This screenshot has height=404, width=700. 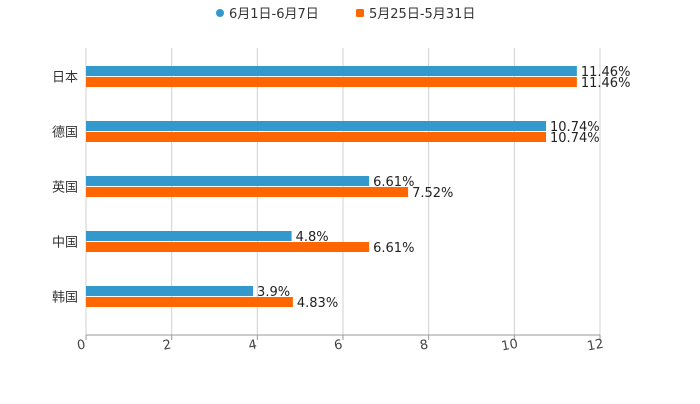 What do you see at coordinates (509, 346) in the screenshot?
I see `x-tick-label: 10` at bounding box center [509, 346].